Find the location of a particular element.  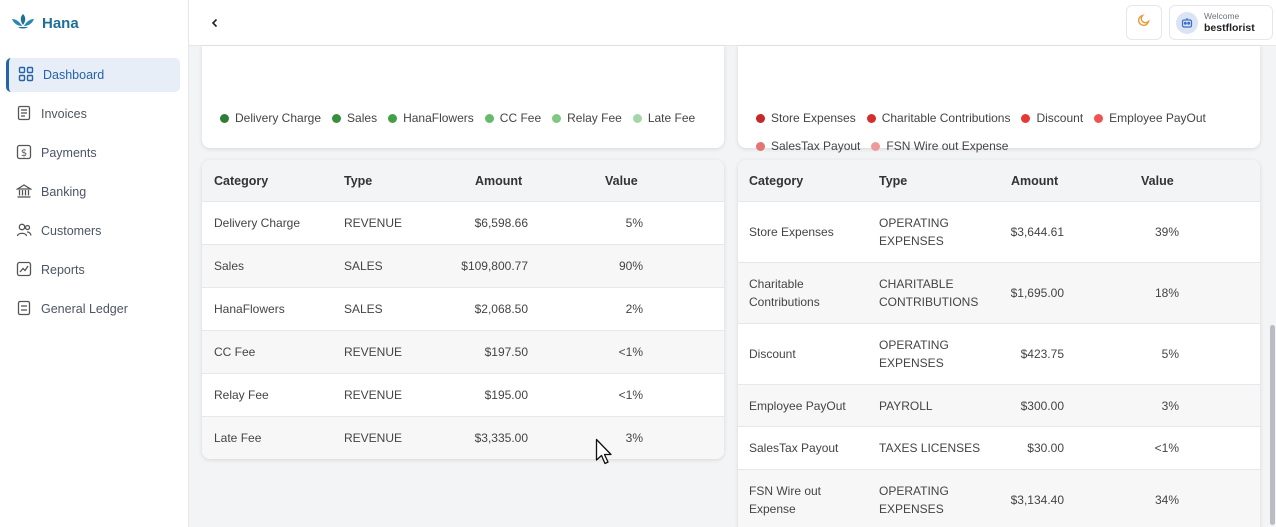

scrollbar-track is located at coordinates (1272, 286).